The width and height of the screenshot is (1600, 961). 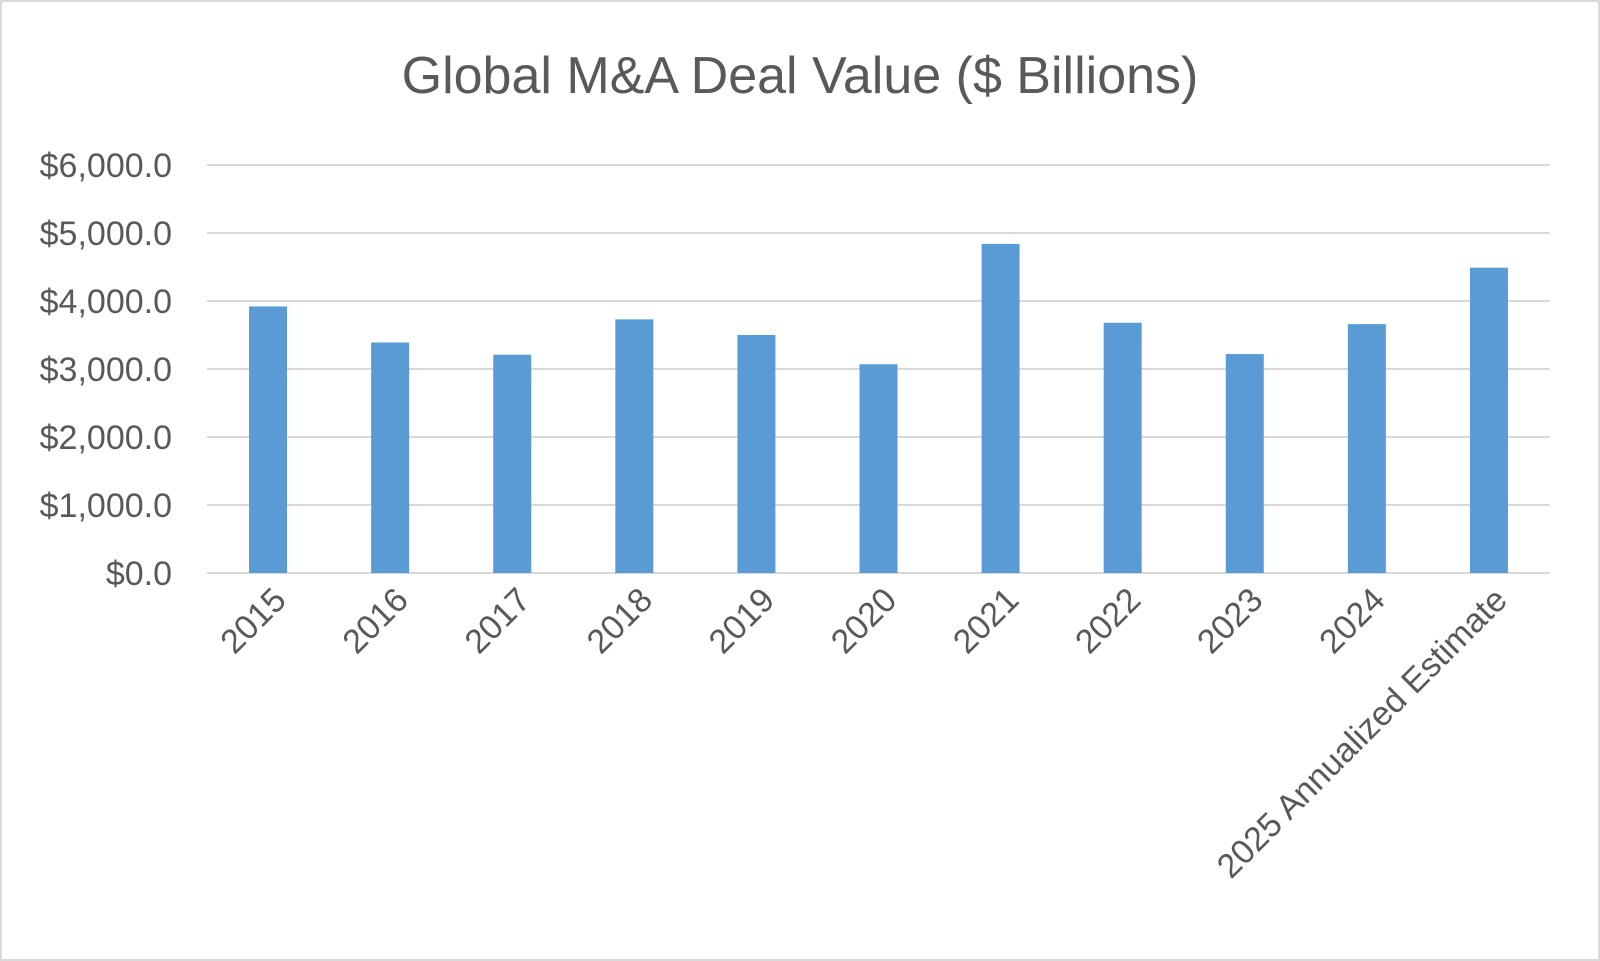 I want to click on y-tick-label: $3,000.0, so click(x=106, y=370).